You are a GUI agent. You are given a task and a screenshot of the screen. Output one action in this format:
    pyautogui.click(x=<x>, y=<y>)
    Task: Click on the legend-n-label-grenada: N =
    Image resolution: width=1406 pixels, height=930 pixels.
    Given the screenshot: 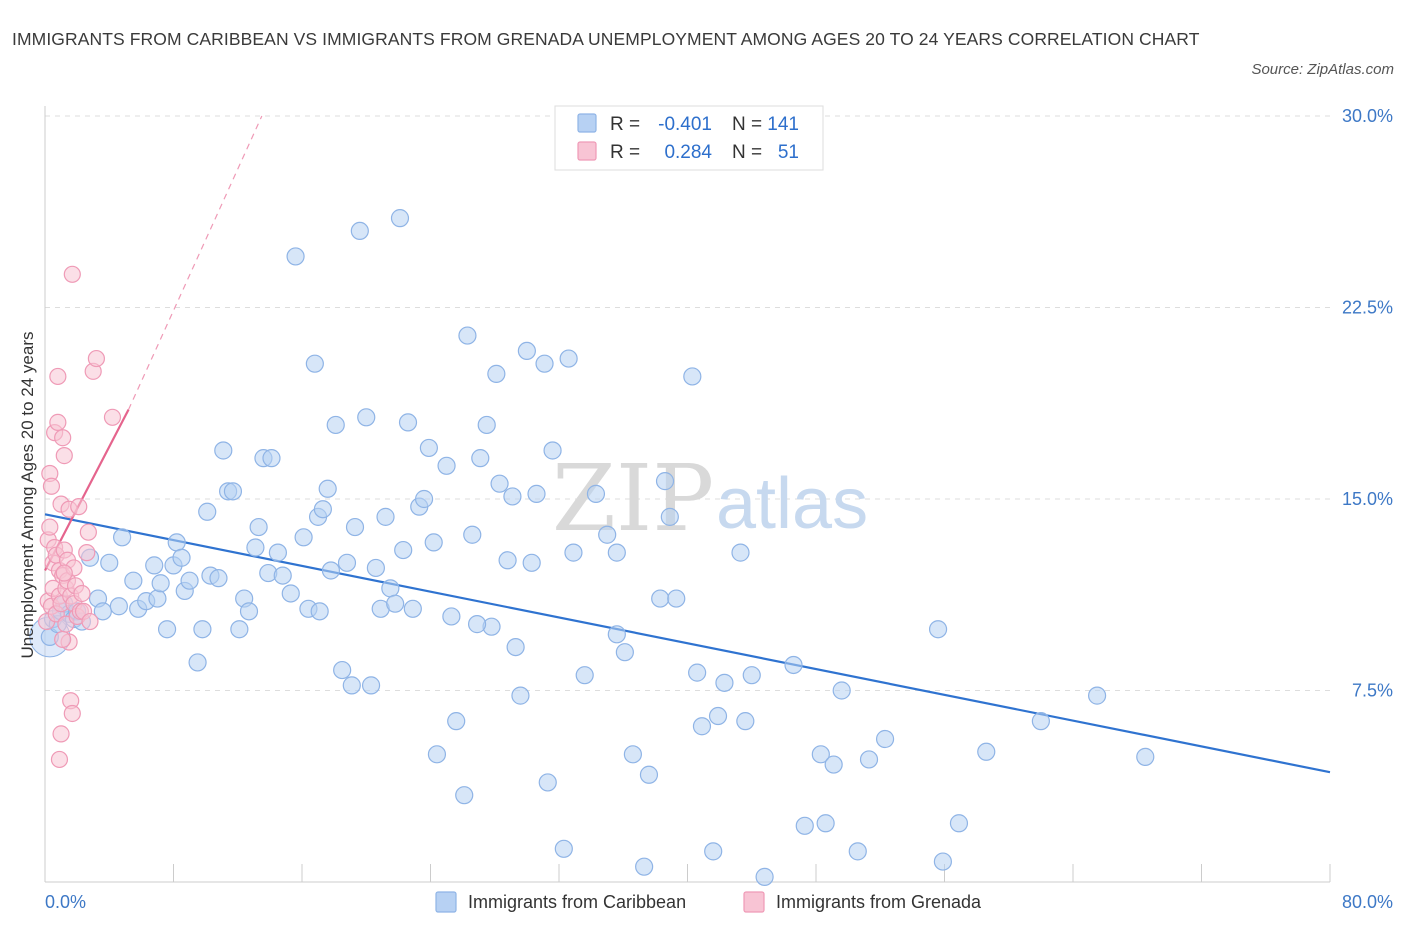 What is the action you would take?
    pyautogui.click(x=747, y=152)
    